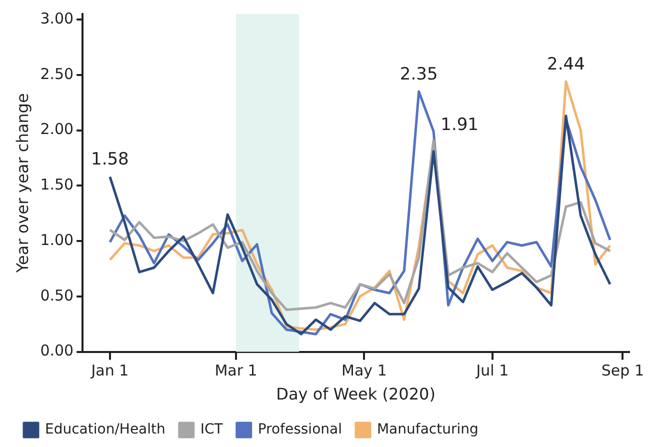 The width and height of the screenshot is (665, 447). Describe the element at coordinates (57, 239) in the screenshot. I see `y-tick-label: 1.00` at that location.